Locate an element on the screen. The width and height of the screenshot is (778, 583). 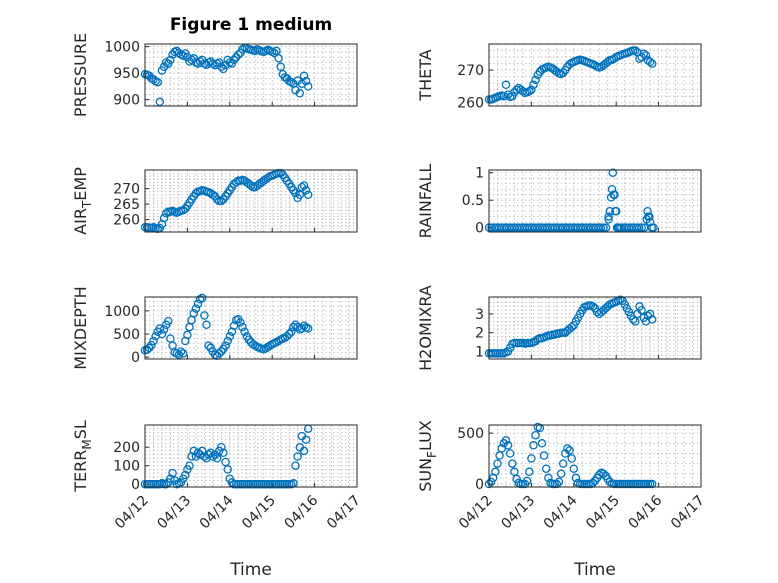
y-tick-label: 265 is located at coordinates (126, 205).